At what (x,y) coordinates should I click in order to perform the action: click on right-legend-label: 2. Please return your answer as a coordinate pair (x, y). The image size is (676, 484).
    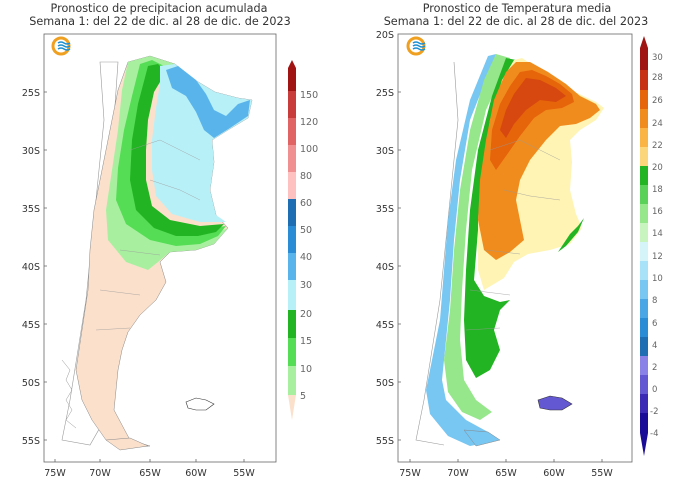
    Looking at the image, I should click on (654, 368).